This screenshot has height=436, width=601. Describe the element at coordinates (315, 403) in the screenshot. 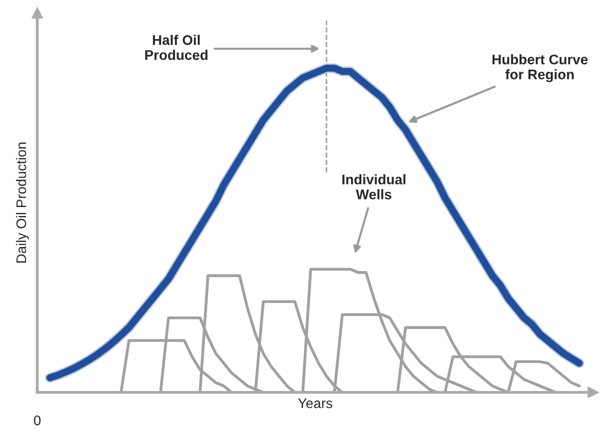

I see `x-axis-title: Years` at that location.